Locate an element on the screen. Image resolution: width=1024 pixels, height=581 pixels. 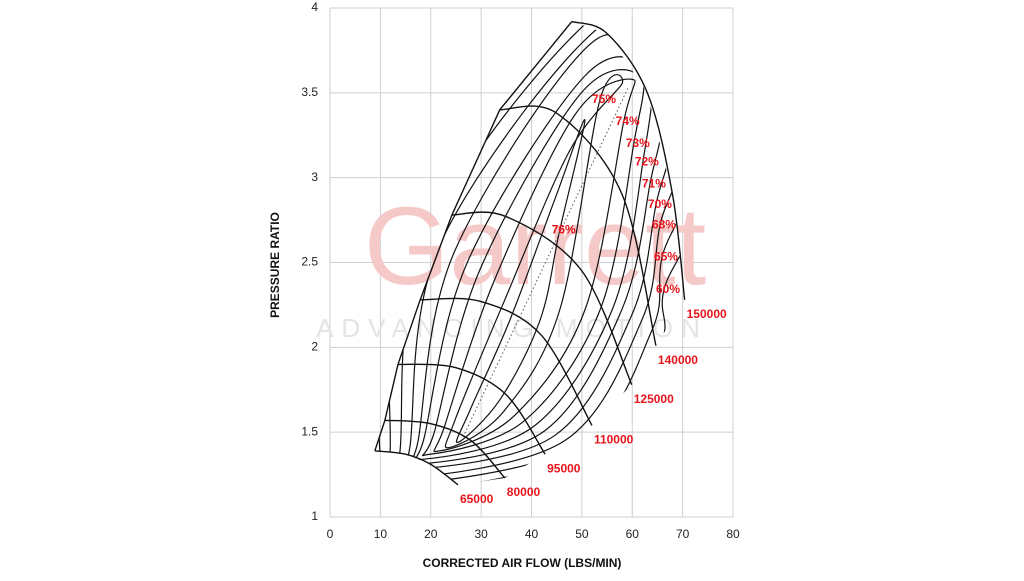
efficiency-label: 70% is located at coordinates (660, 204).